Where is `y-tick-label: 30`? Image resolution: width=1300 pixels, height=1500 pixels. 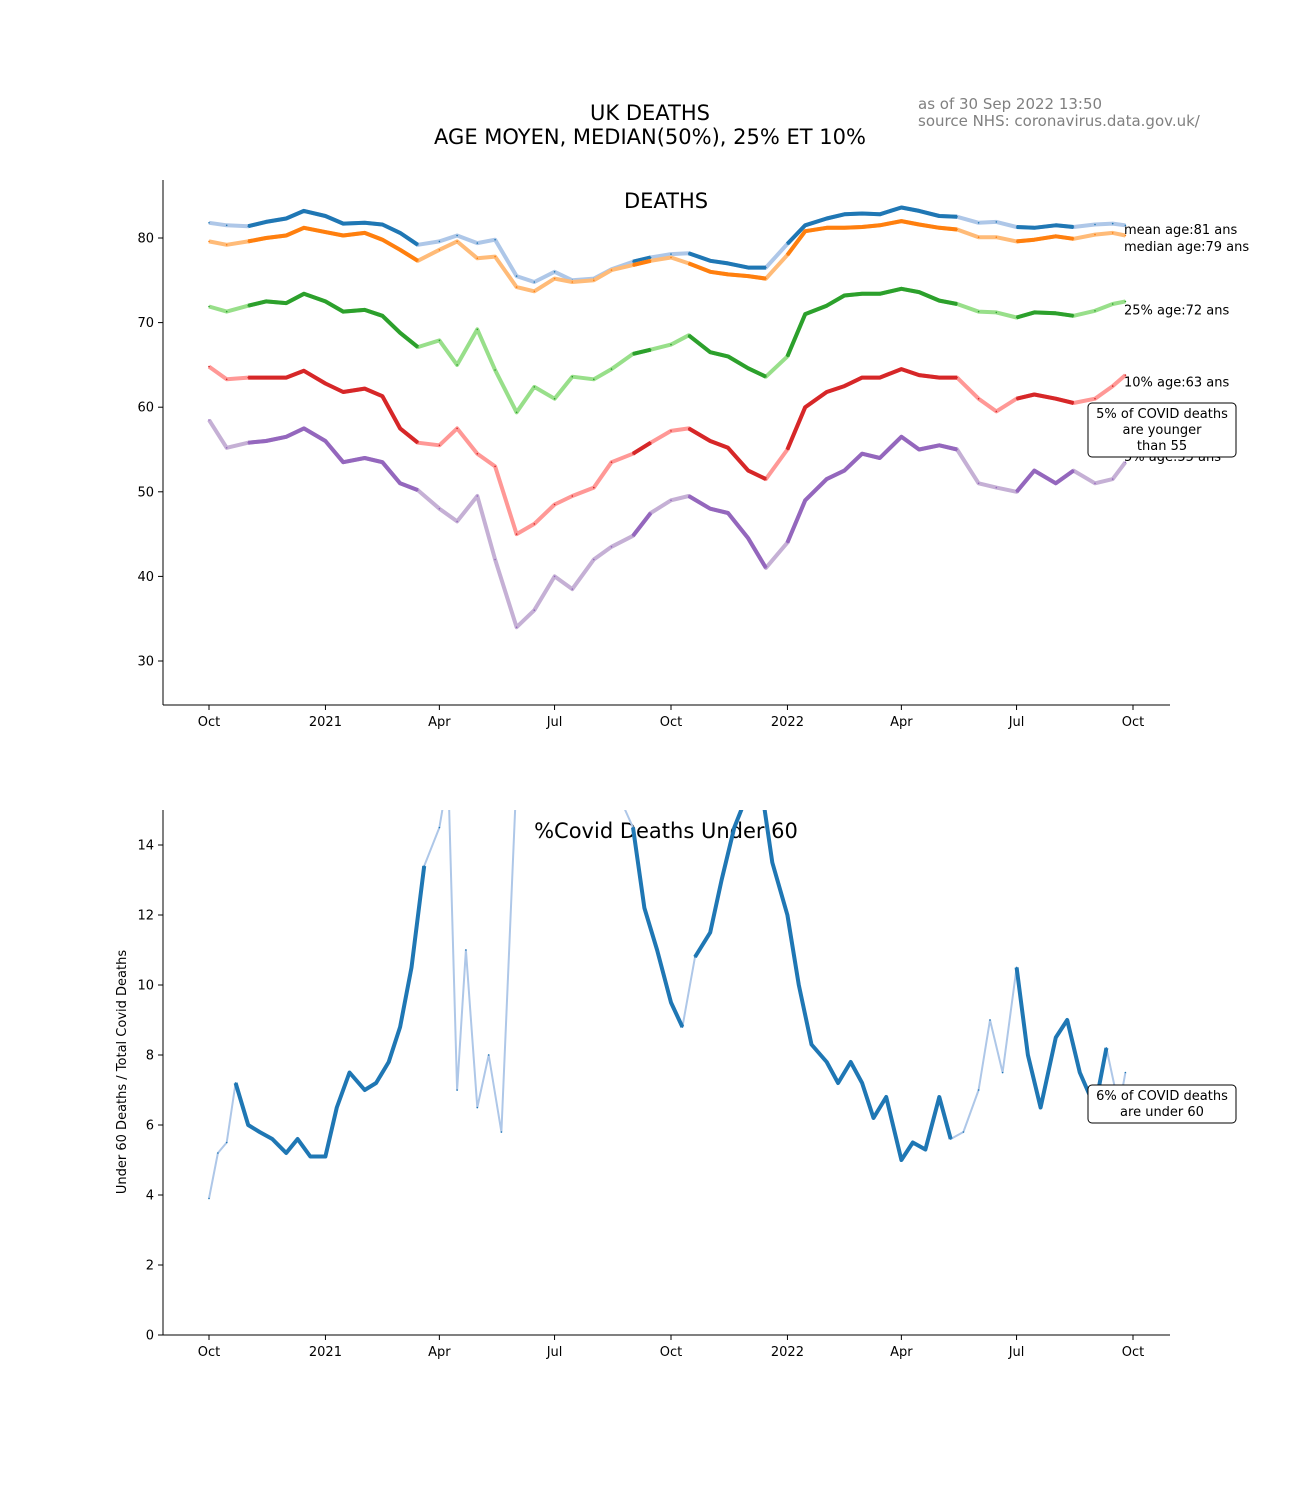
y-tick-label: 30 is located at coordinates (145, 662).